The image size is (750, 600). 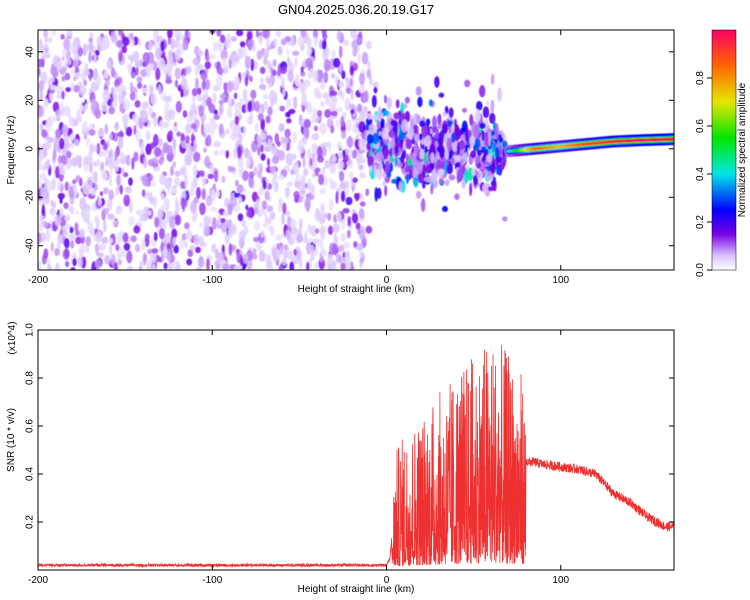 What do you see at coordinates (30, 522) in the screenshot?
I see `y-tick-label: 0.2` at bounding box center [30, 522].